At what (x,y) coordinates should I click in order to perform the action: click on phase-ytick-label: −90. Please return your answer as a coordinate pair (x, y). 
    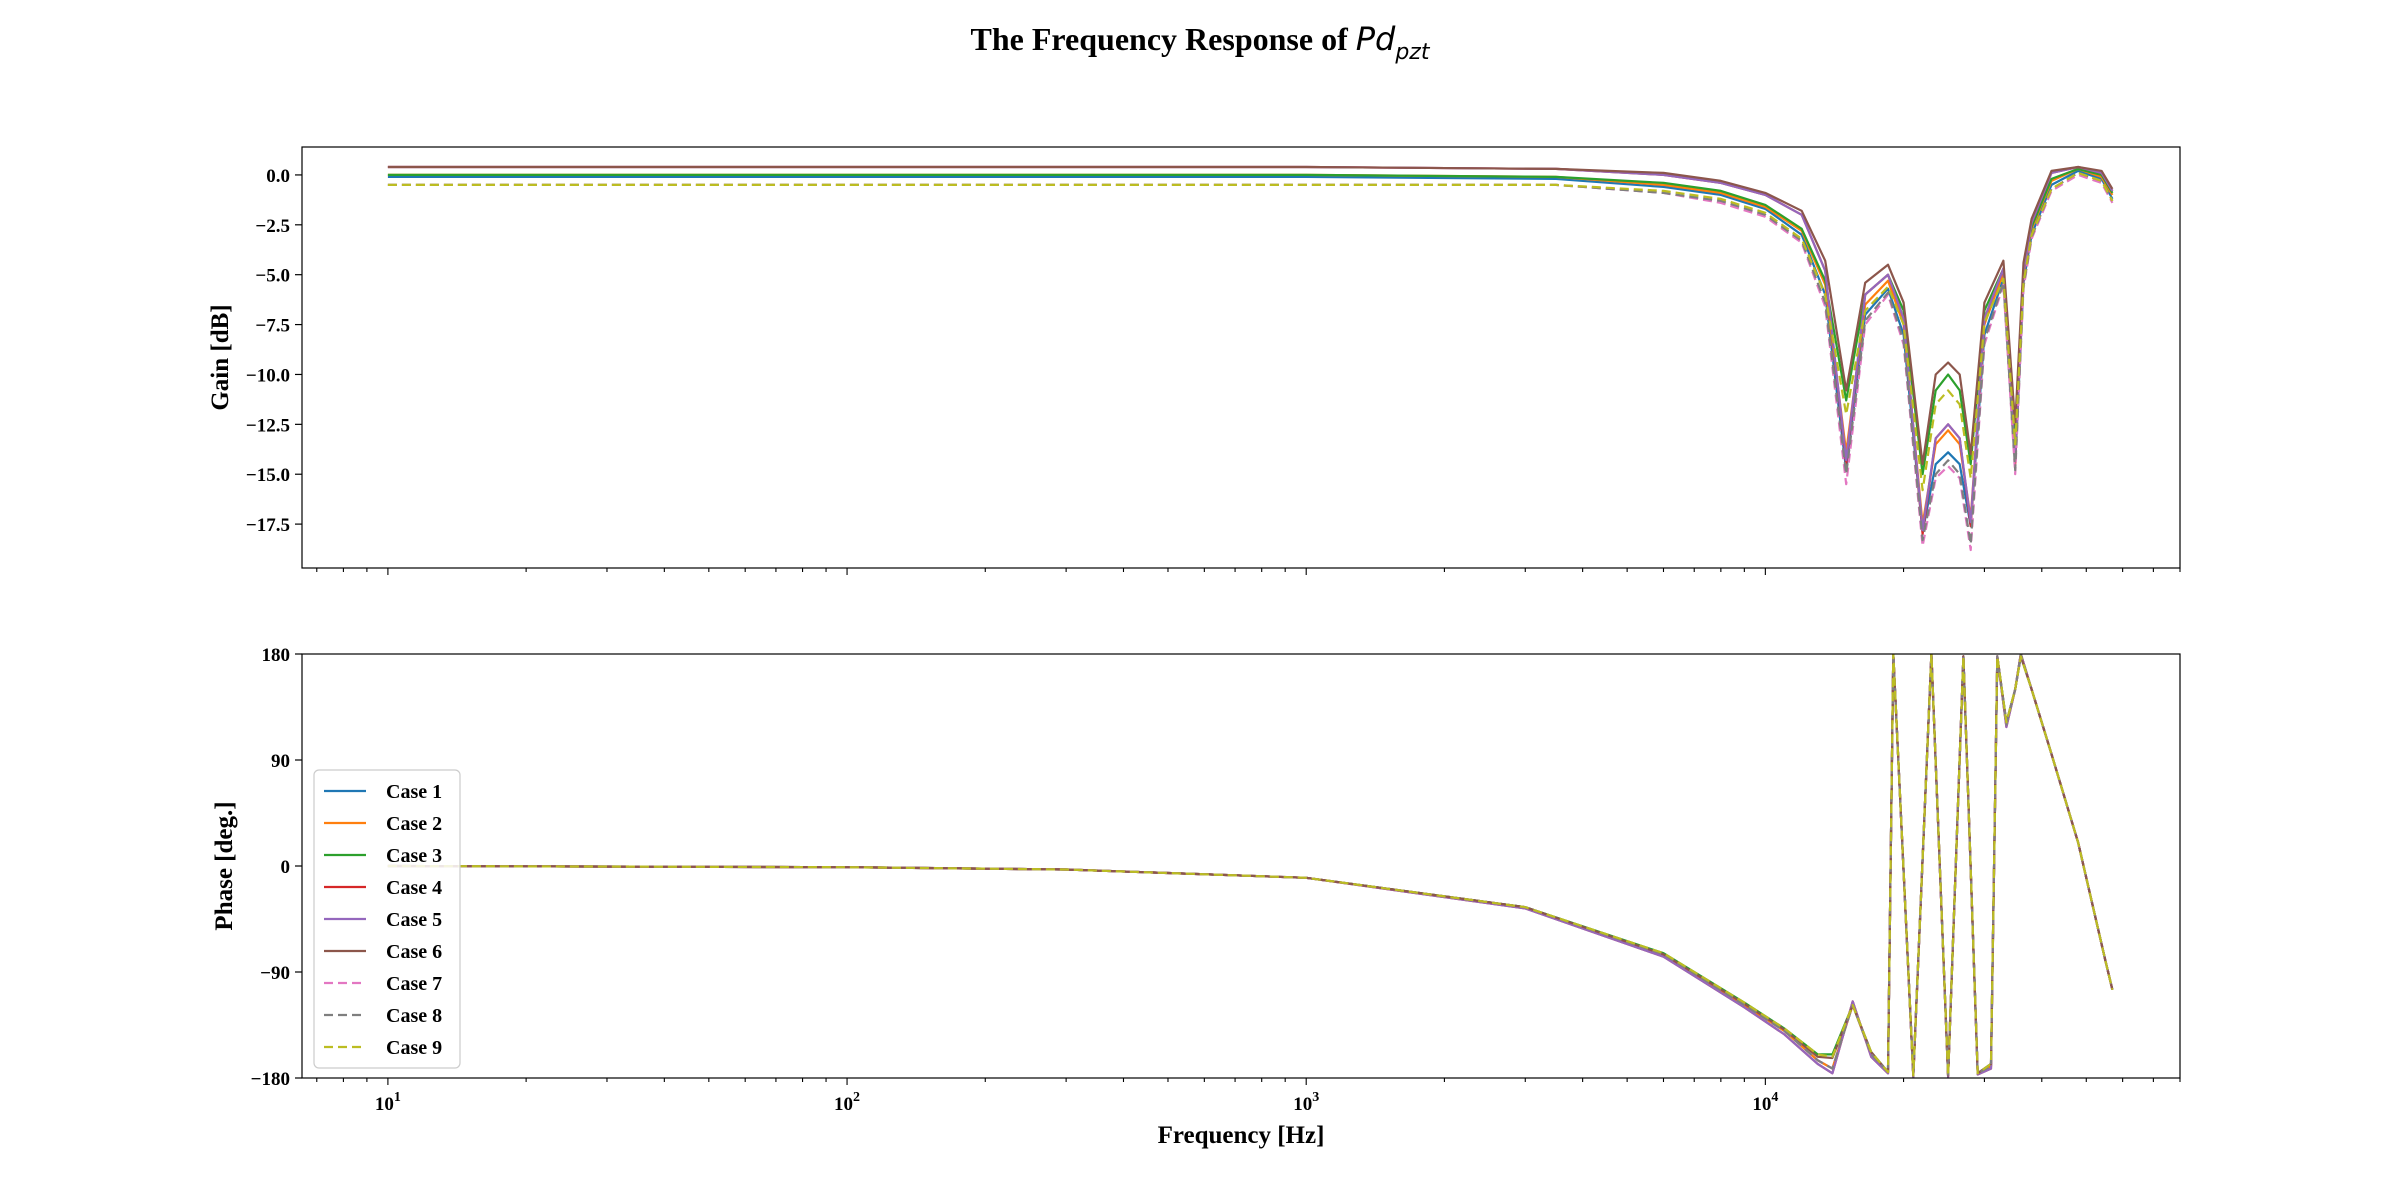
    Looking at the image, I should click on (275, 973).